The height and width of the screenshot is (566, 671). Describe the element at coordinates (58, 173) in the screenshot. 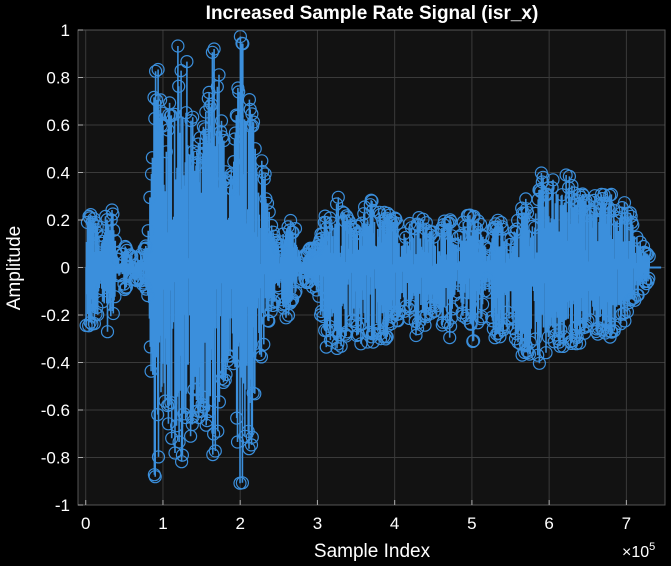

I see `y-tick-label: 0.4` at that location.